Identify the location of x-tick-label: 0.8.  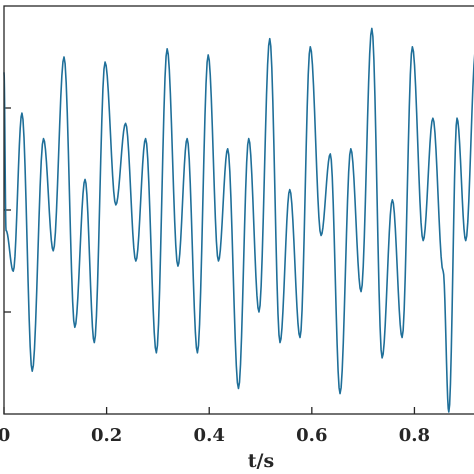
(414, 435).